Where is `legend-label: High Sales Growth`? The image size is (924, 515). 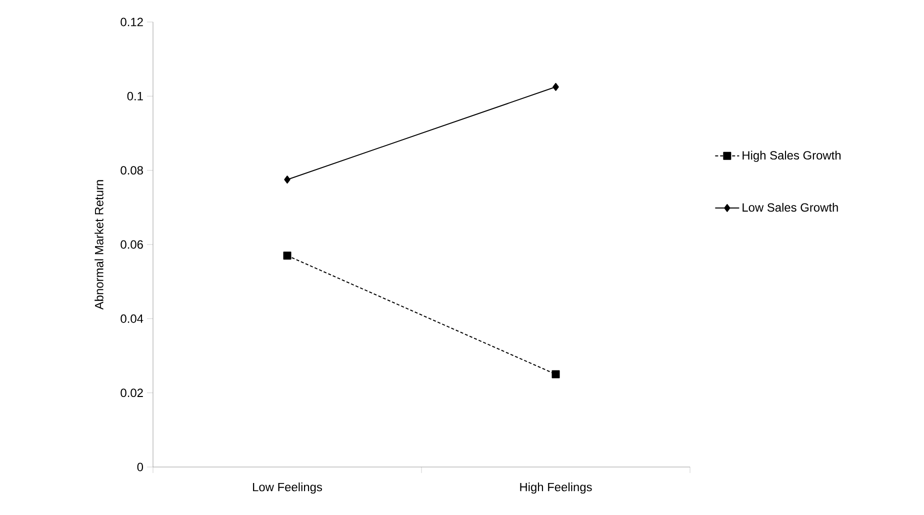
legend-label: High Sales Growth is located at coordinates (791, 156).